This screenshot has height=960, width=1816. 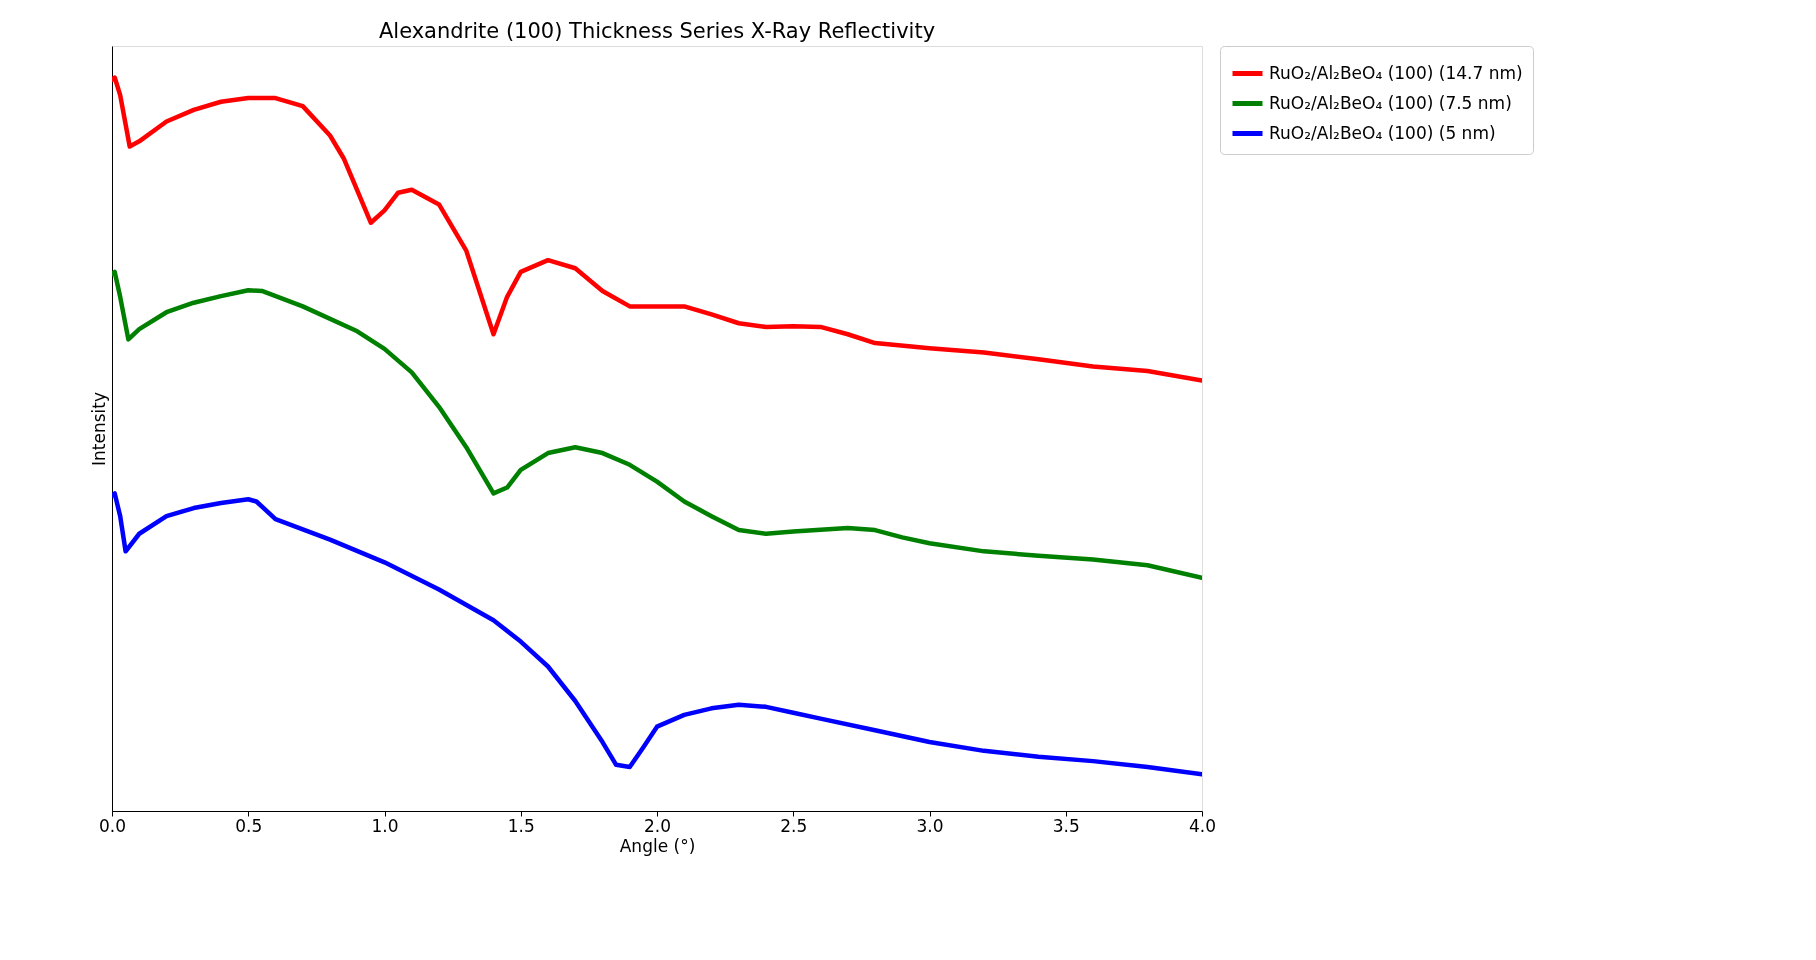 What do you see at coordinates (385, 825) in the screenshot?
I see `x-tick-label: 1.0` at bounding box center [385, 825].